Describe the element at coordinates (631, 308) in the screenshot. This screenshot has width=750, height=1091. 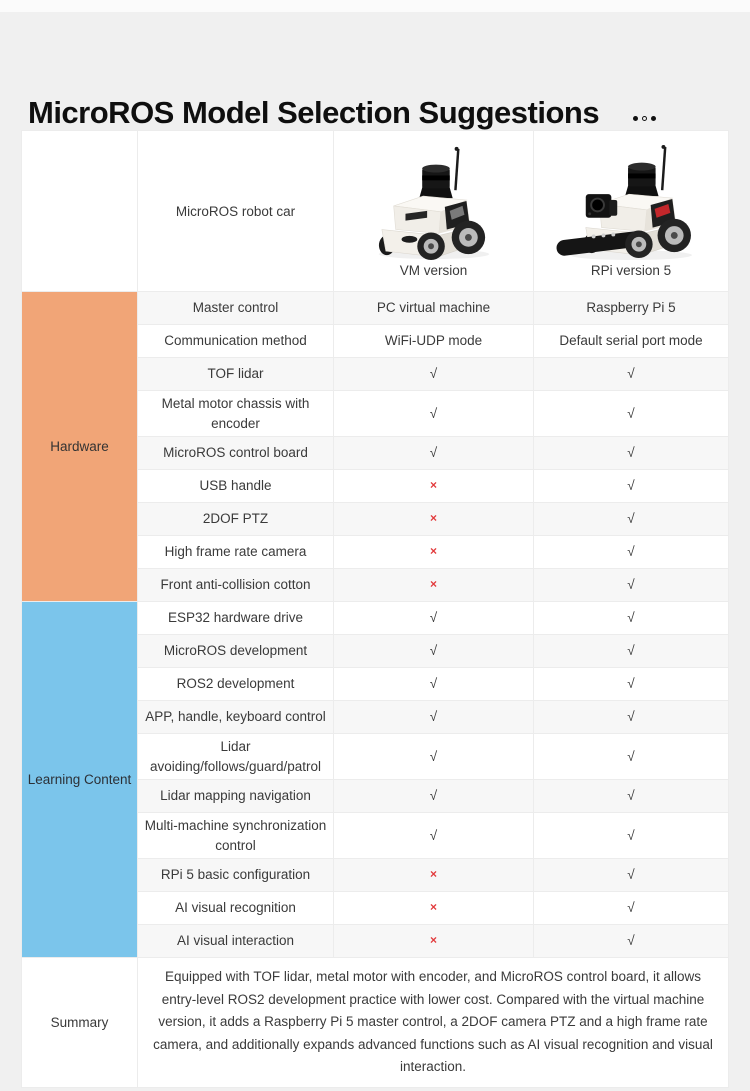
I see `rpi-value-cell: Raspberry Pi 5` at that location.